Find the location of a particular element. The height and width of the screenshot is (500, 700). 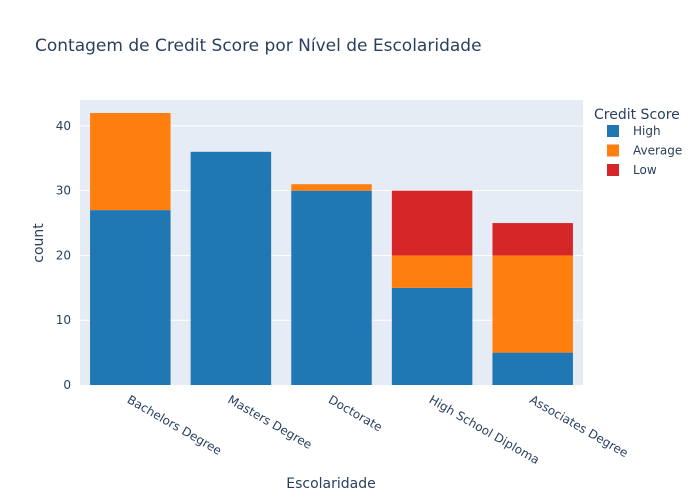

y-axis-title: count is located at coordinates (39, 243).